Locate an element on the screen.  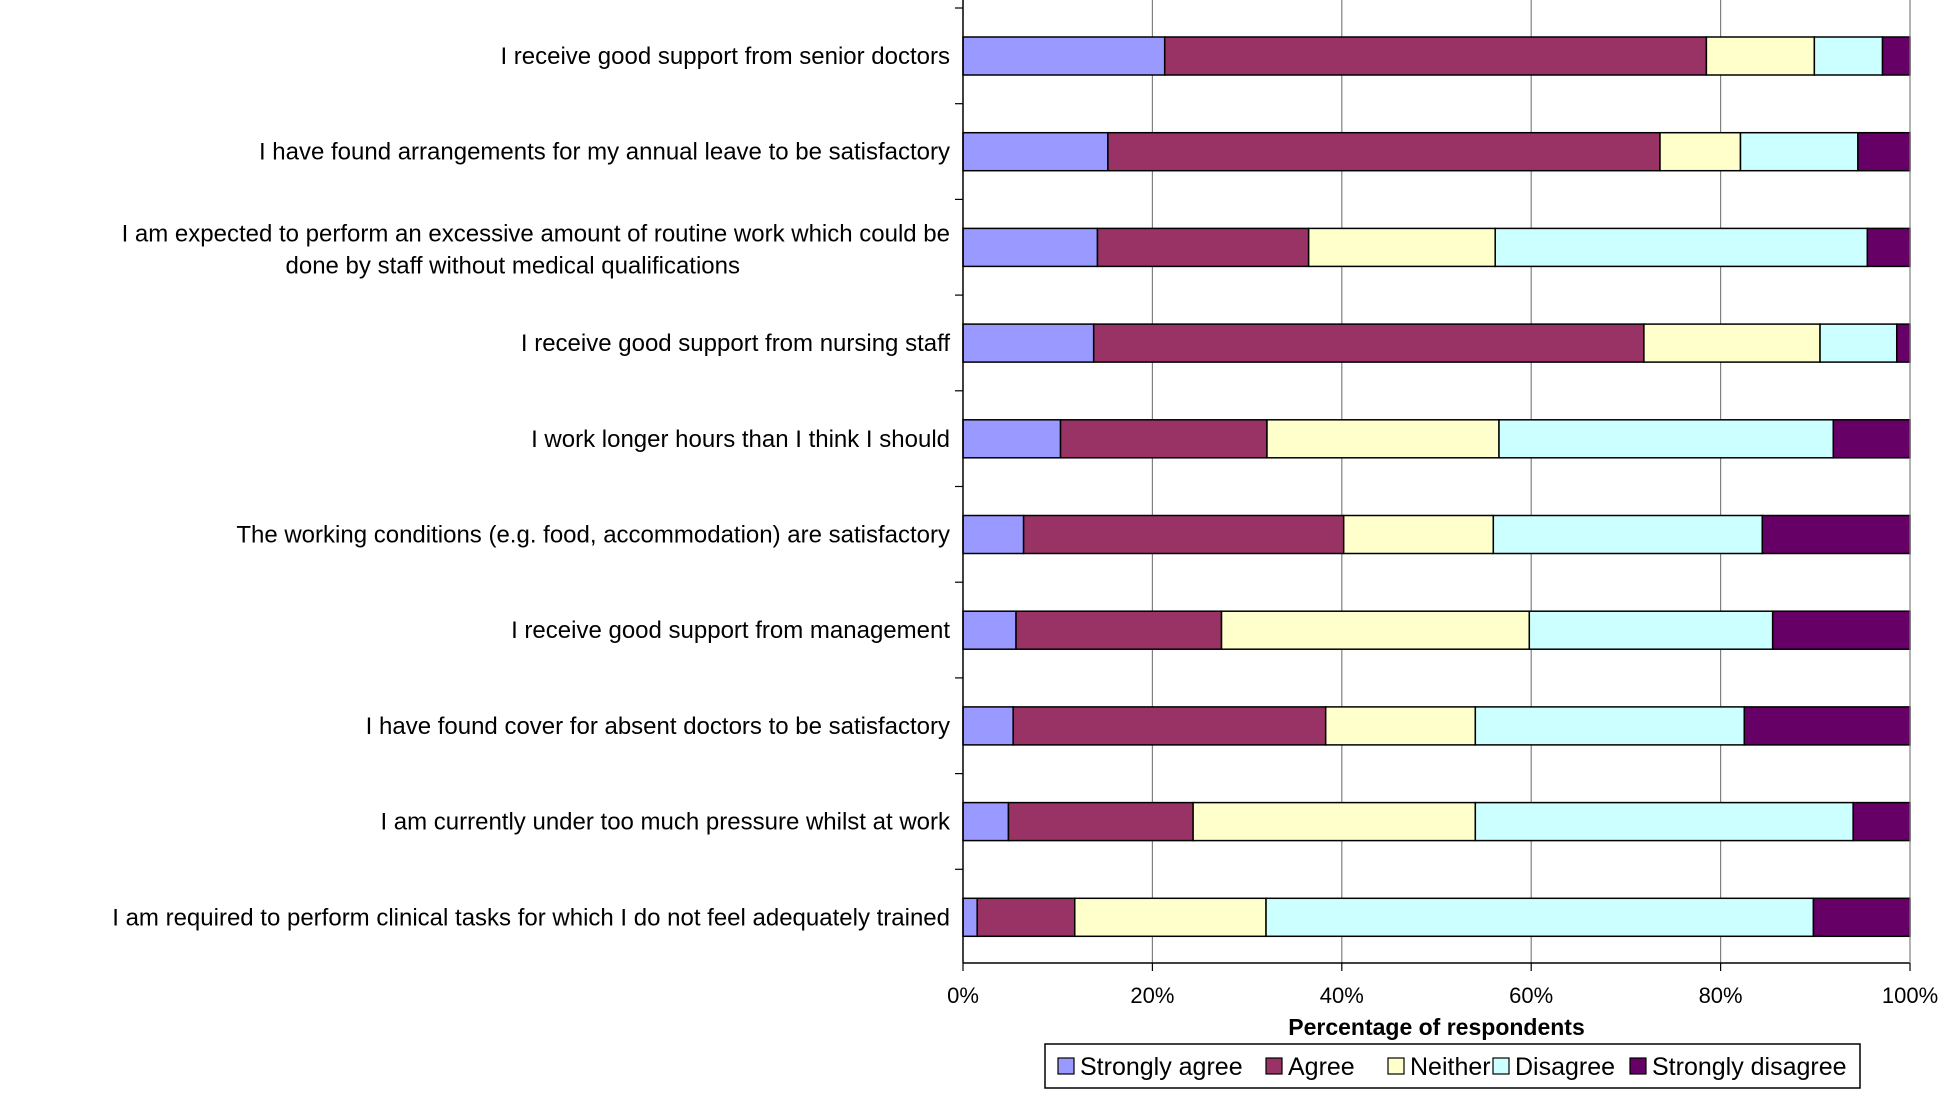
x-tick-label: 100% is located at coordinates (1910, 995).